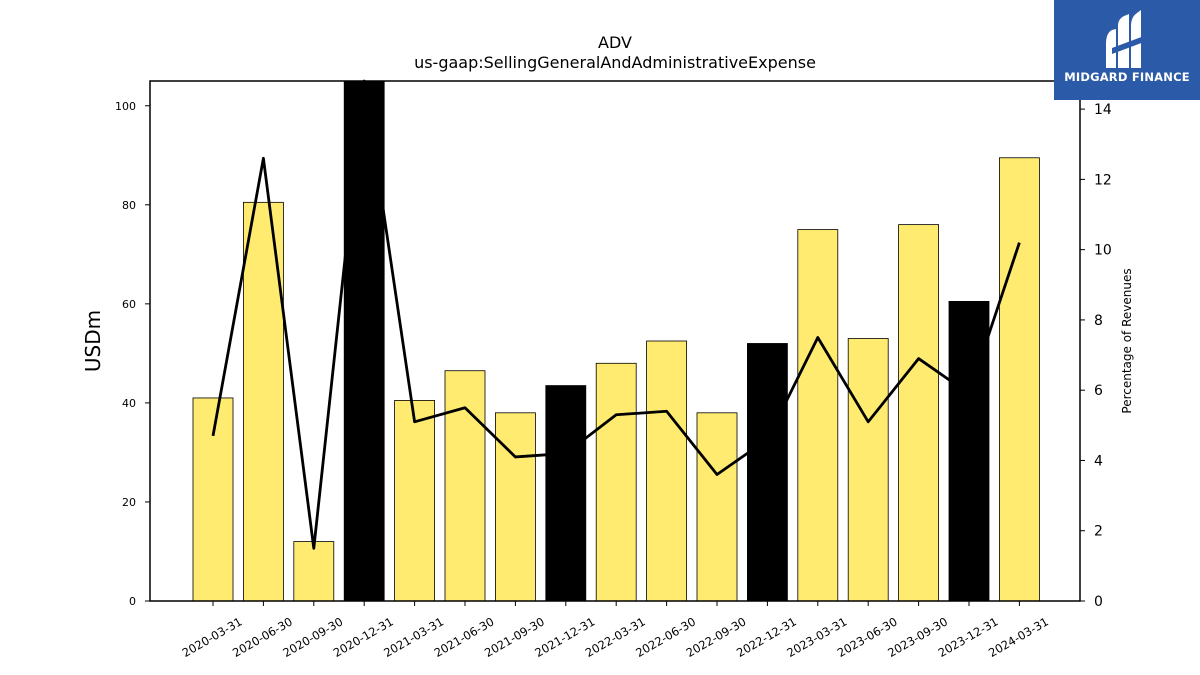  Describe the element at coordinates (1103, 251) in the screenshot. I see `y2-tick-label-10: 10` at that location.